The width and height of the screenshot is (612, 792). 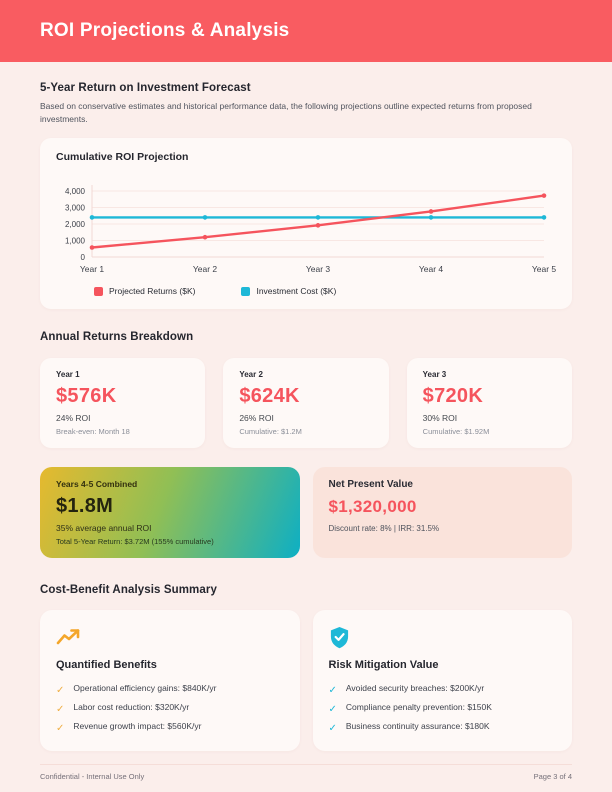 I want to click on legend-item-investment-cost: Investment Cost ($K), so click(x=288, y=291).